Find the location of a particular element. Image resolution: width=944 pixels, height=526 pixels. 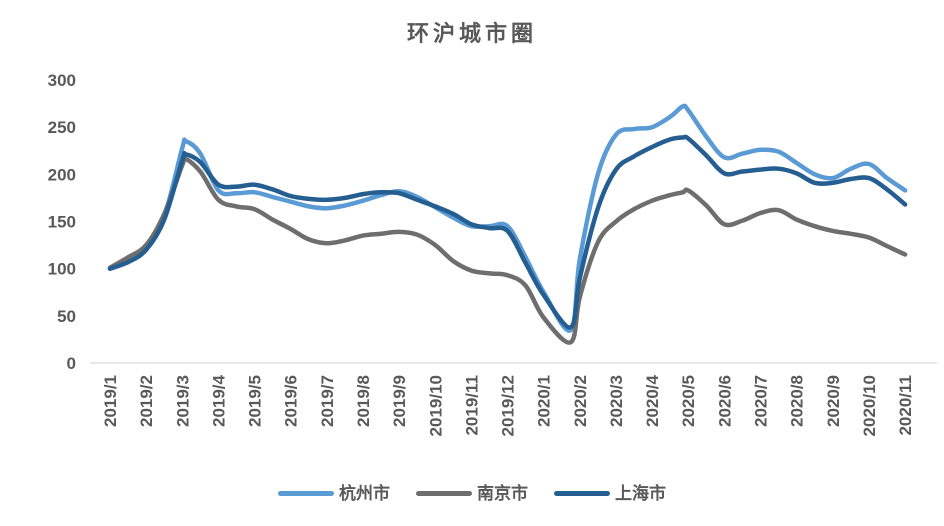

x-tick-label: 2020/10 is located at coordinates (869, 405).